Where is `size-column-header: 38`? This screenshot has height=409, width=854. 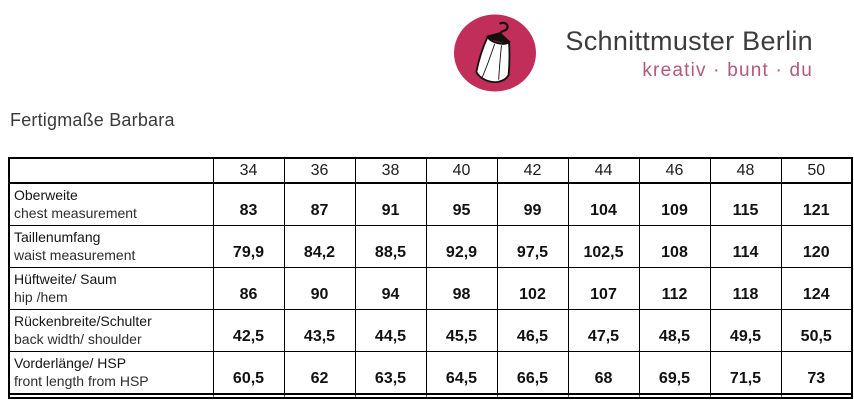 size-column-header: 38 is located at coordinates (390, 170).